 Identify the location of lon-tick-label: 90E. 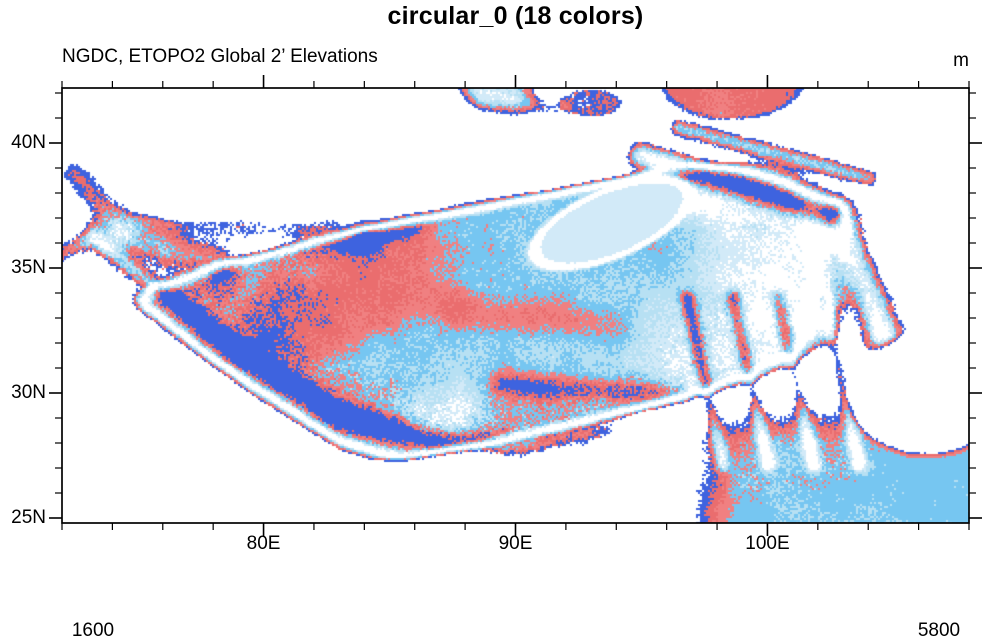
(515, 543).